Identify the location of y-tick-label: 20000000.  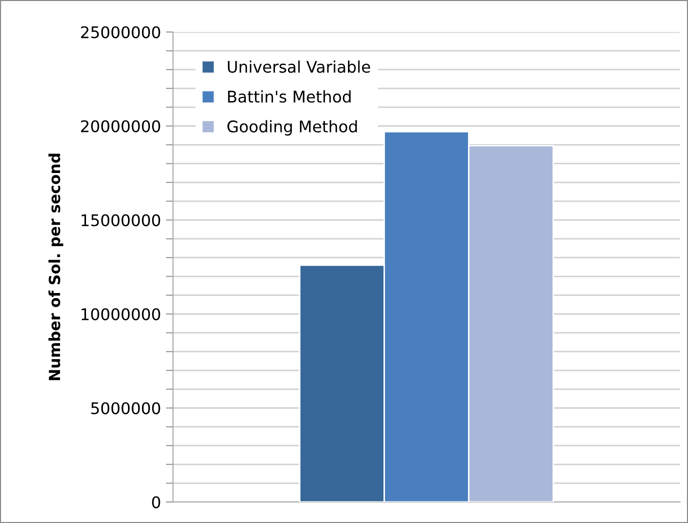
(120, 126).